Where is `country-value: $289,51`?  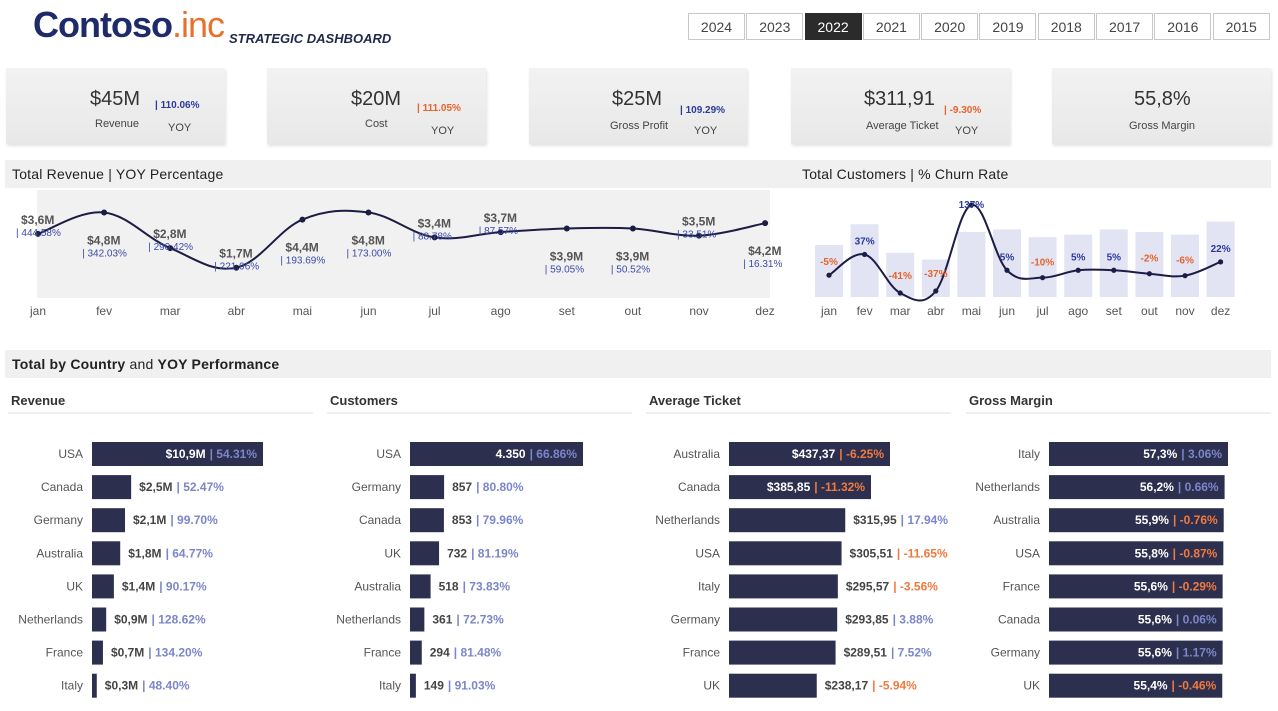
country-value: $289,51 is located at coordinates (866, 653).